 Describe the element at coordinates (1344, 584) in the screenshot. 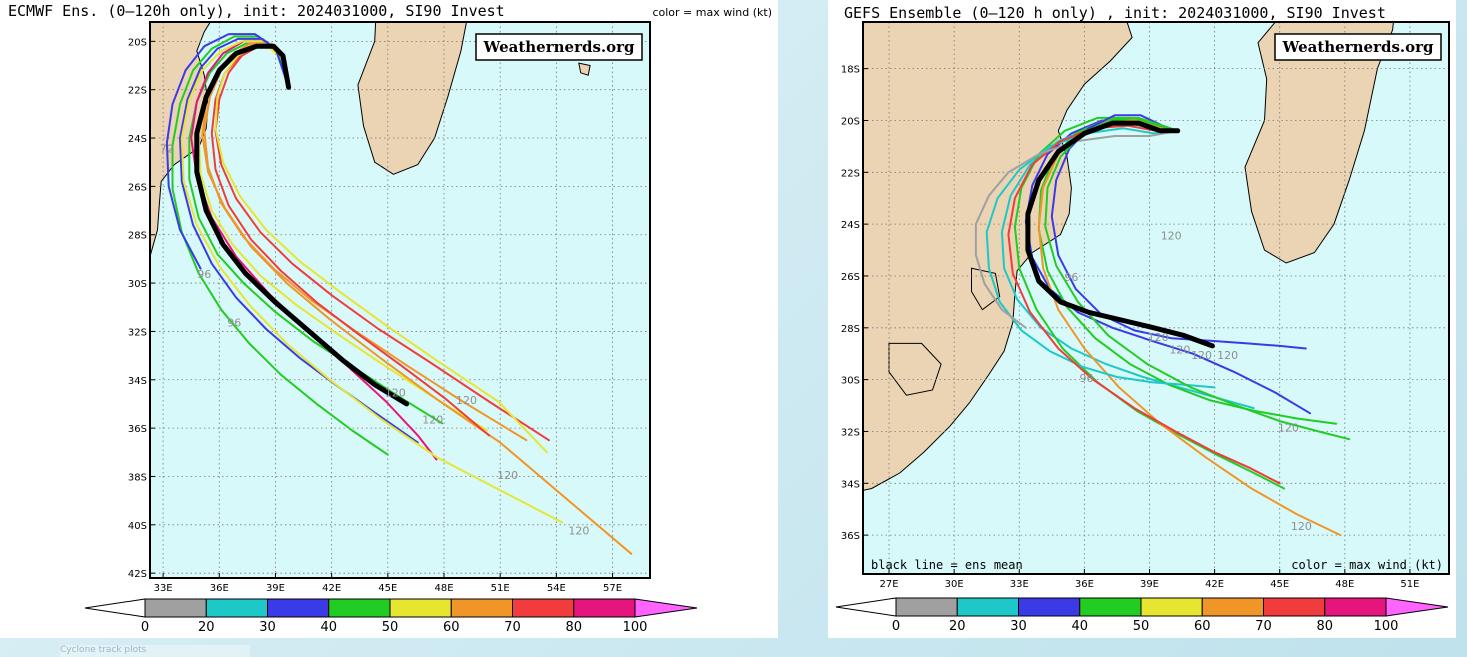

I see `x-tick-label-7: 48E` at that location.